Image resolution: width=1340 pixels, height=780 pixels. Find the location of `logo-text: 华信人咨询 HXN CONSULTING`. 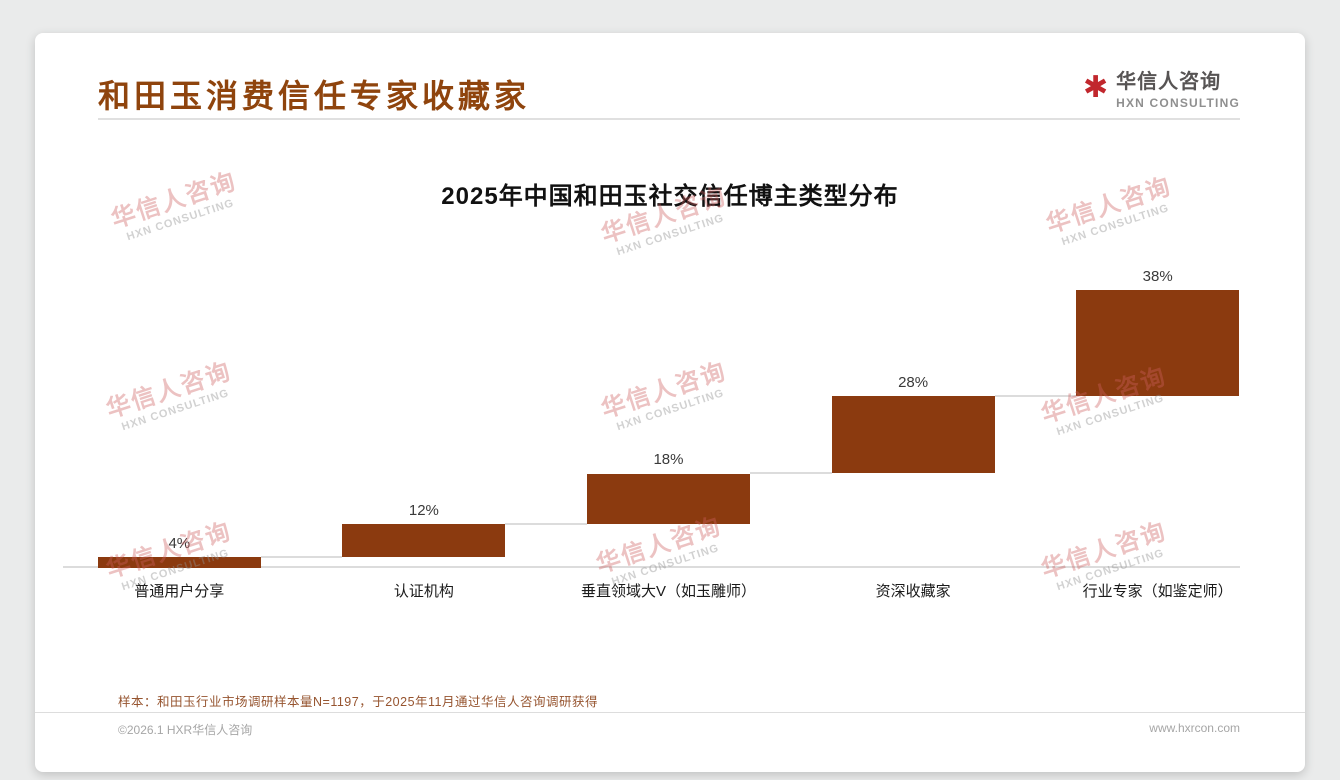

logo-text: 华信人咨询 HXN CONSULTING is located at coordinates (1178, 87).